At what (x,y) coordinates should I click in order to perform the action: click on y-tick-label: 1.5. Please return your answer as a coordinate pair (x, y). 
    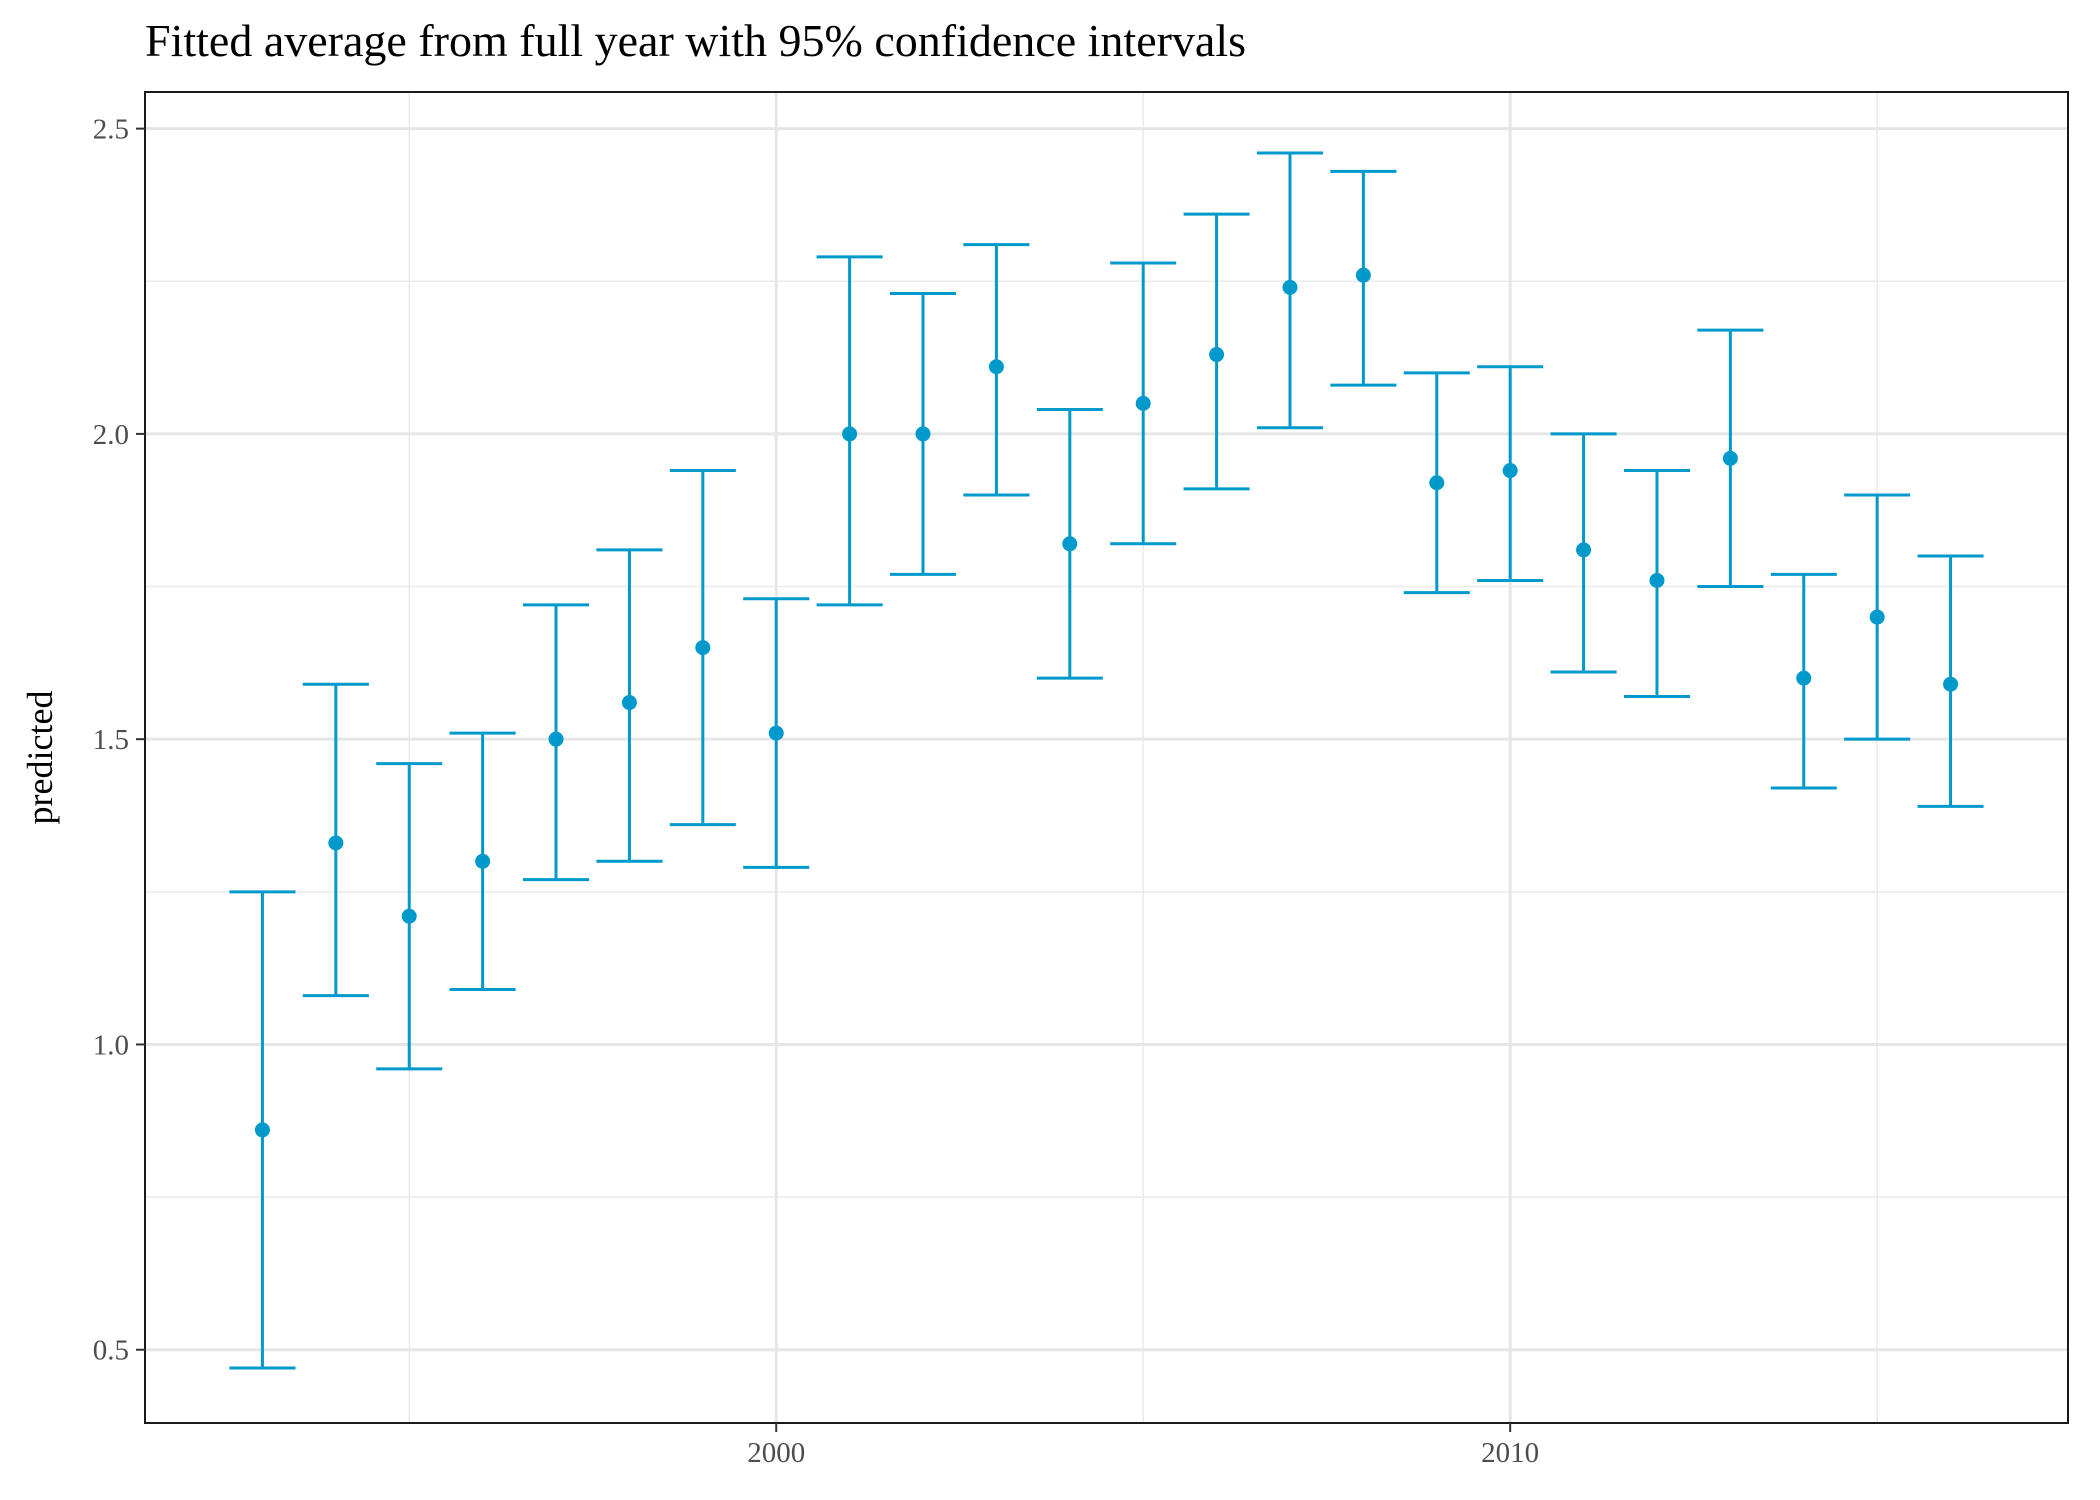
    Looking at the image, I should click on (111, 740).